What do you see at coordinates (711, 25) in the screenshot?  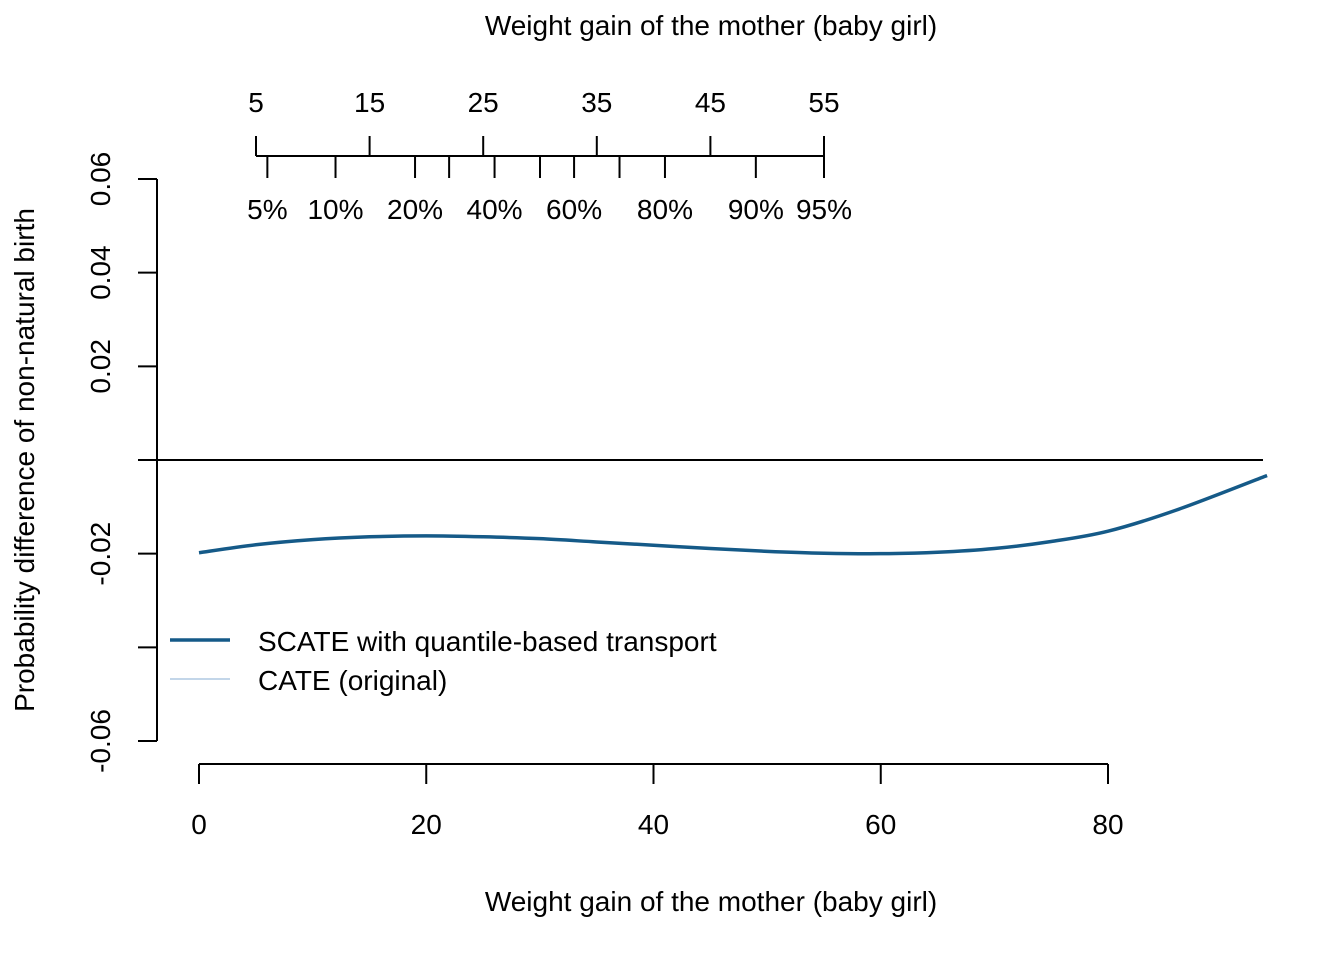 I see `top-axis-title: Weight gain of the mother (baby girl)` at bounding box center [711, 25].